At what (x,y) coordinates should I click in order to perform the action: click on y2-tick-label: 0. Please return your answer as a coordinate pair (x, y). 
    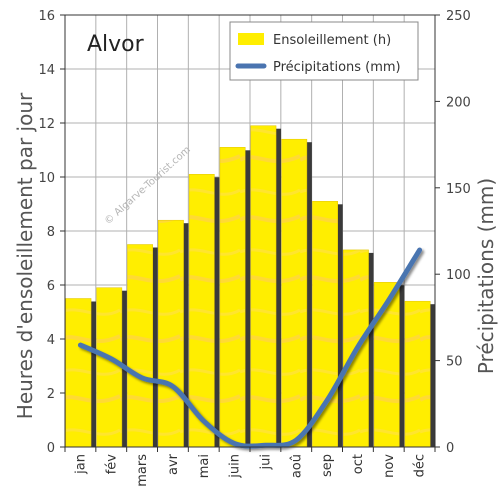
    Looking at the image, I should click on (450, 448).